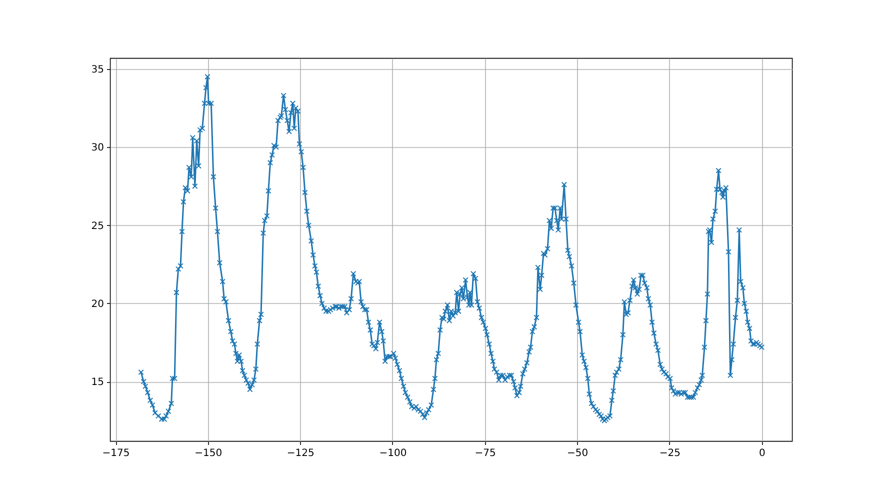 The height and width of the screenshot is (495, 880). What do you see at coordinates (208, 453) in the screenshot?
I see `x-tick-label: −150` at bounding box center [208, 453].